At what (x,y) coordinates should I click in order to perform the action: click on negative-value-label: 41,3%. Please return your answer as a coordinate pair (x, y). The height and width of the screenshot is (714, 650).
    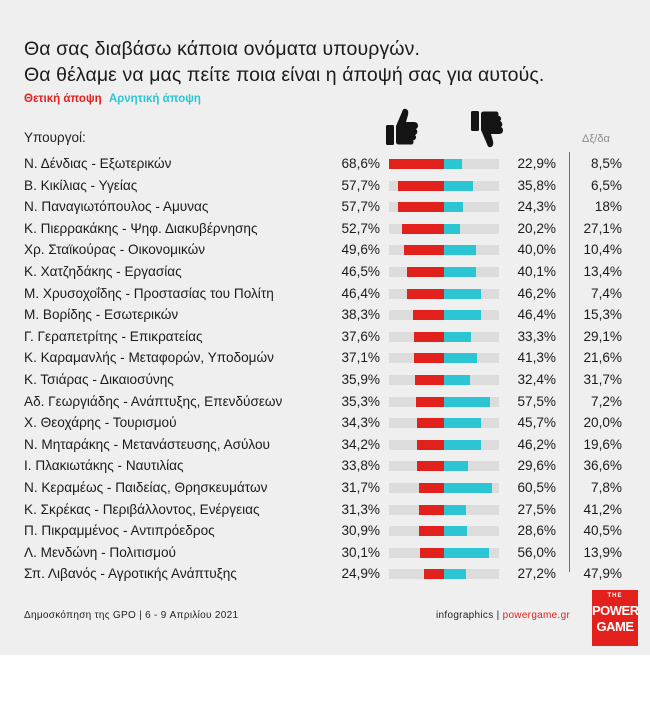
    Looking at the image, I should click on (536, 358).